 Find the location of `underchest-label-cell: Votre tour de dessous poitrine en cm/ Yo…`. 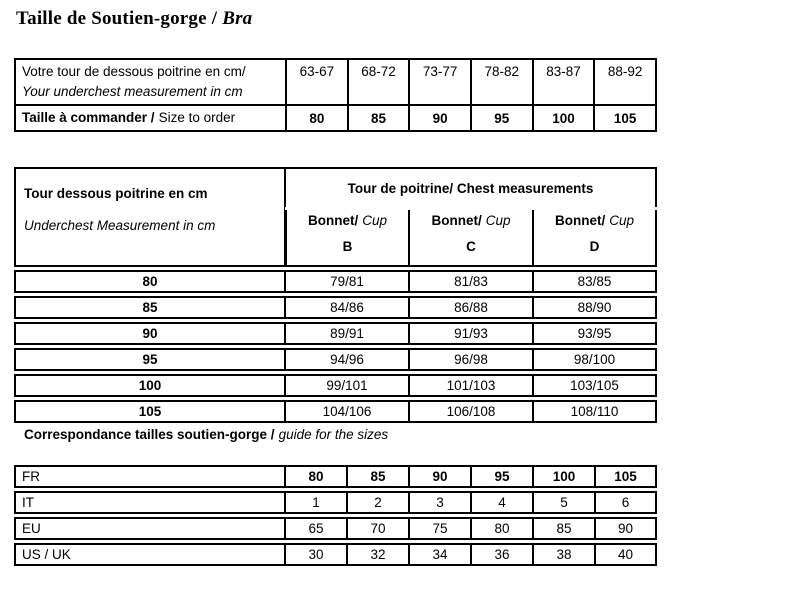

underchest-label-cell: Votre tour de dessous poitrine en cm/ Yo… is located at coordinates (150, 82).